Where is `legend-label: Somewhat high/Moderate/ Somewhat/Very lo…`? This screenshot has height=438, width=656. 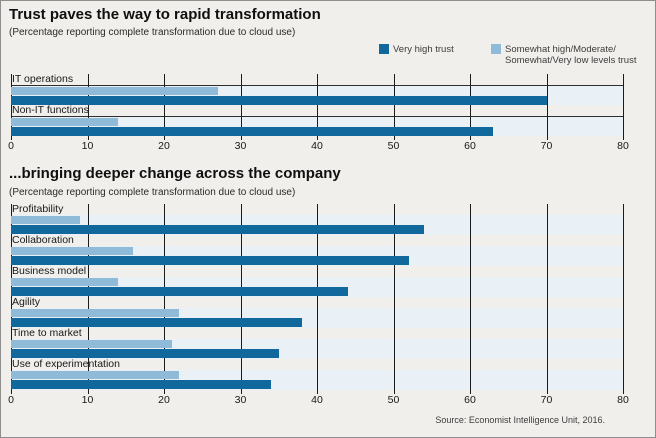
legend-label: Somewhat high/Moderate/ Somewhat/Very lo… is located at coordinates (570, 55).